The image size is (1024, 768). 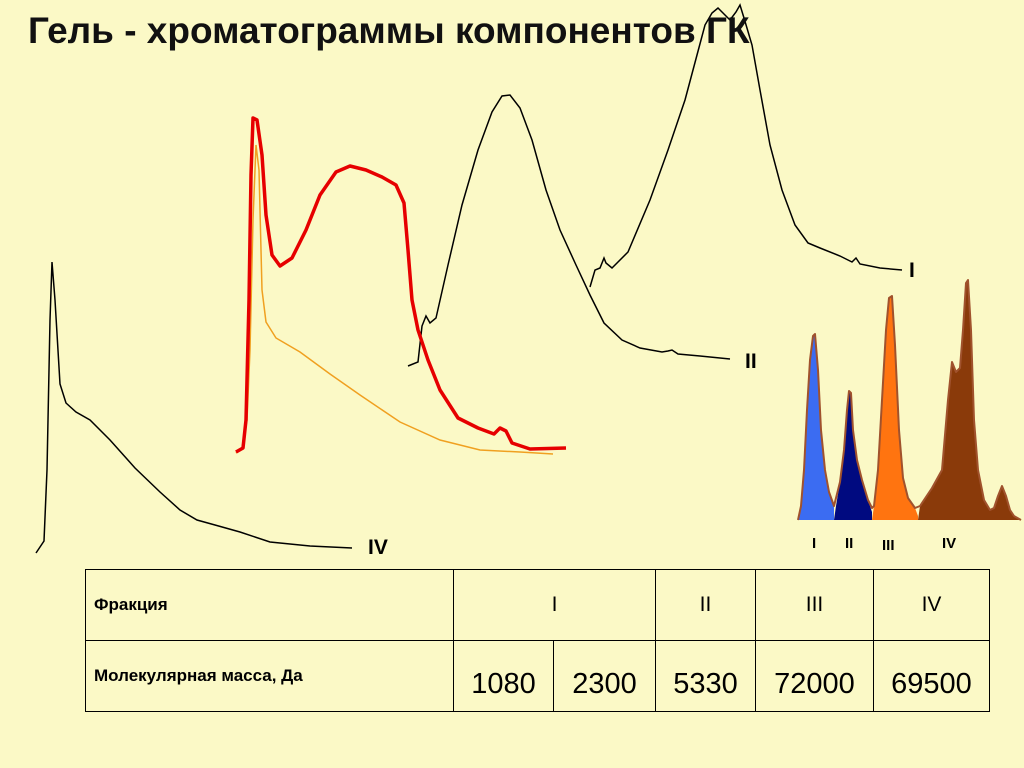 What do you see at coordinates (705, 605) in the screenshot?
I see `fraction-II: II` at bounding box center [705, 605].